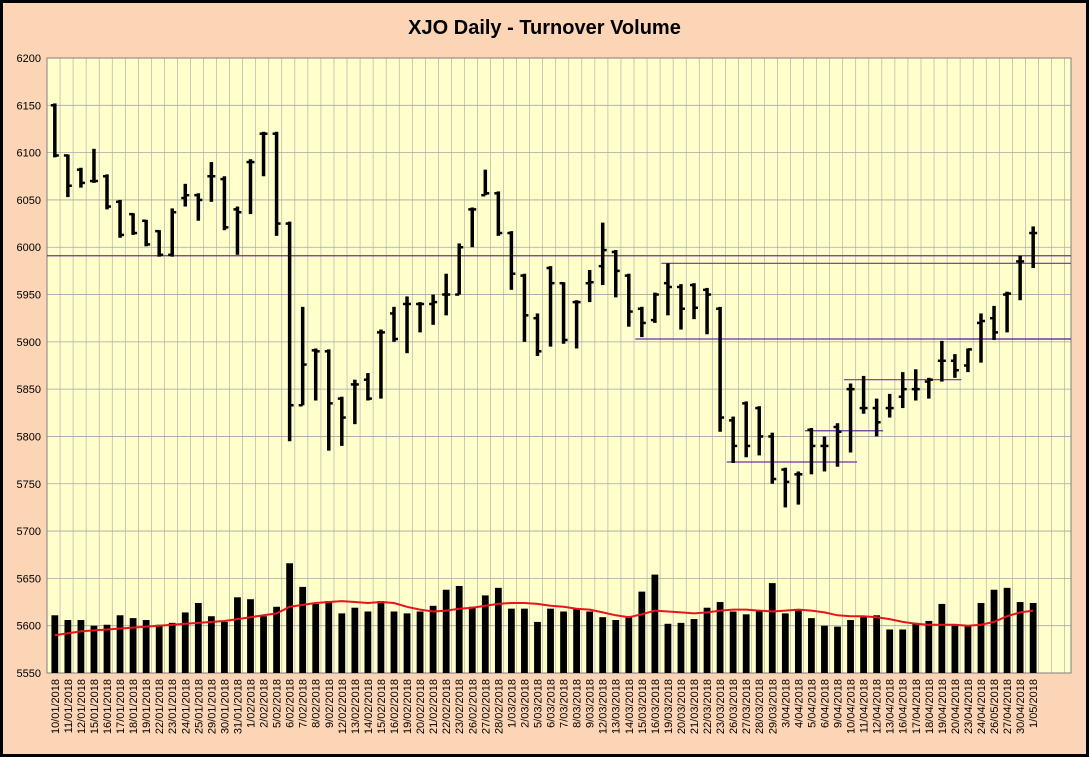 The height and width of the screenshot is (757, 1089). What do you see at coordinates (852, 706) in the screenshot?
I see `x-tick-label: 10/04/2018` at bounding box center [852, 706].